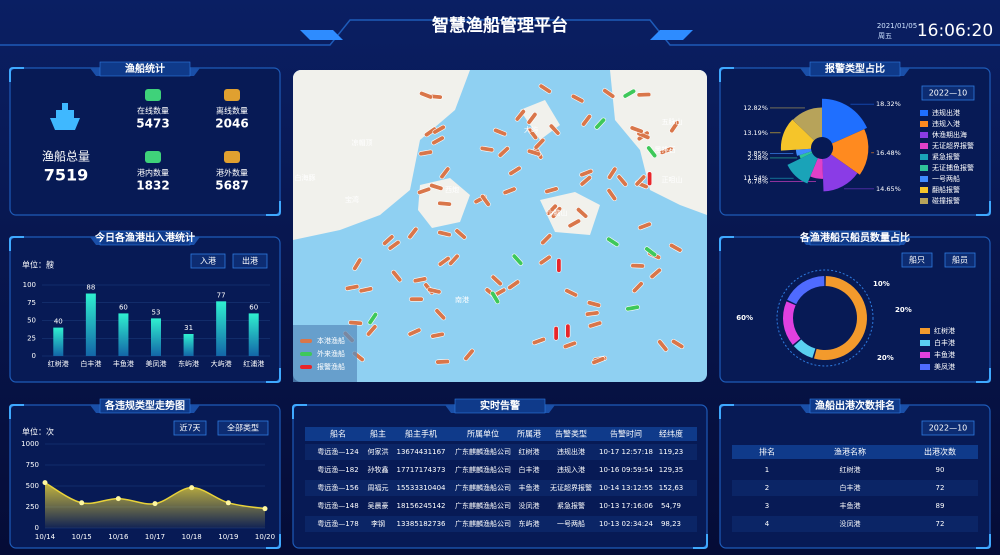  I want to click on dropdown-label: 全部类型, so click(243, 428).